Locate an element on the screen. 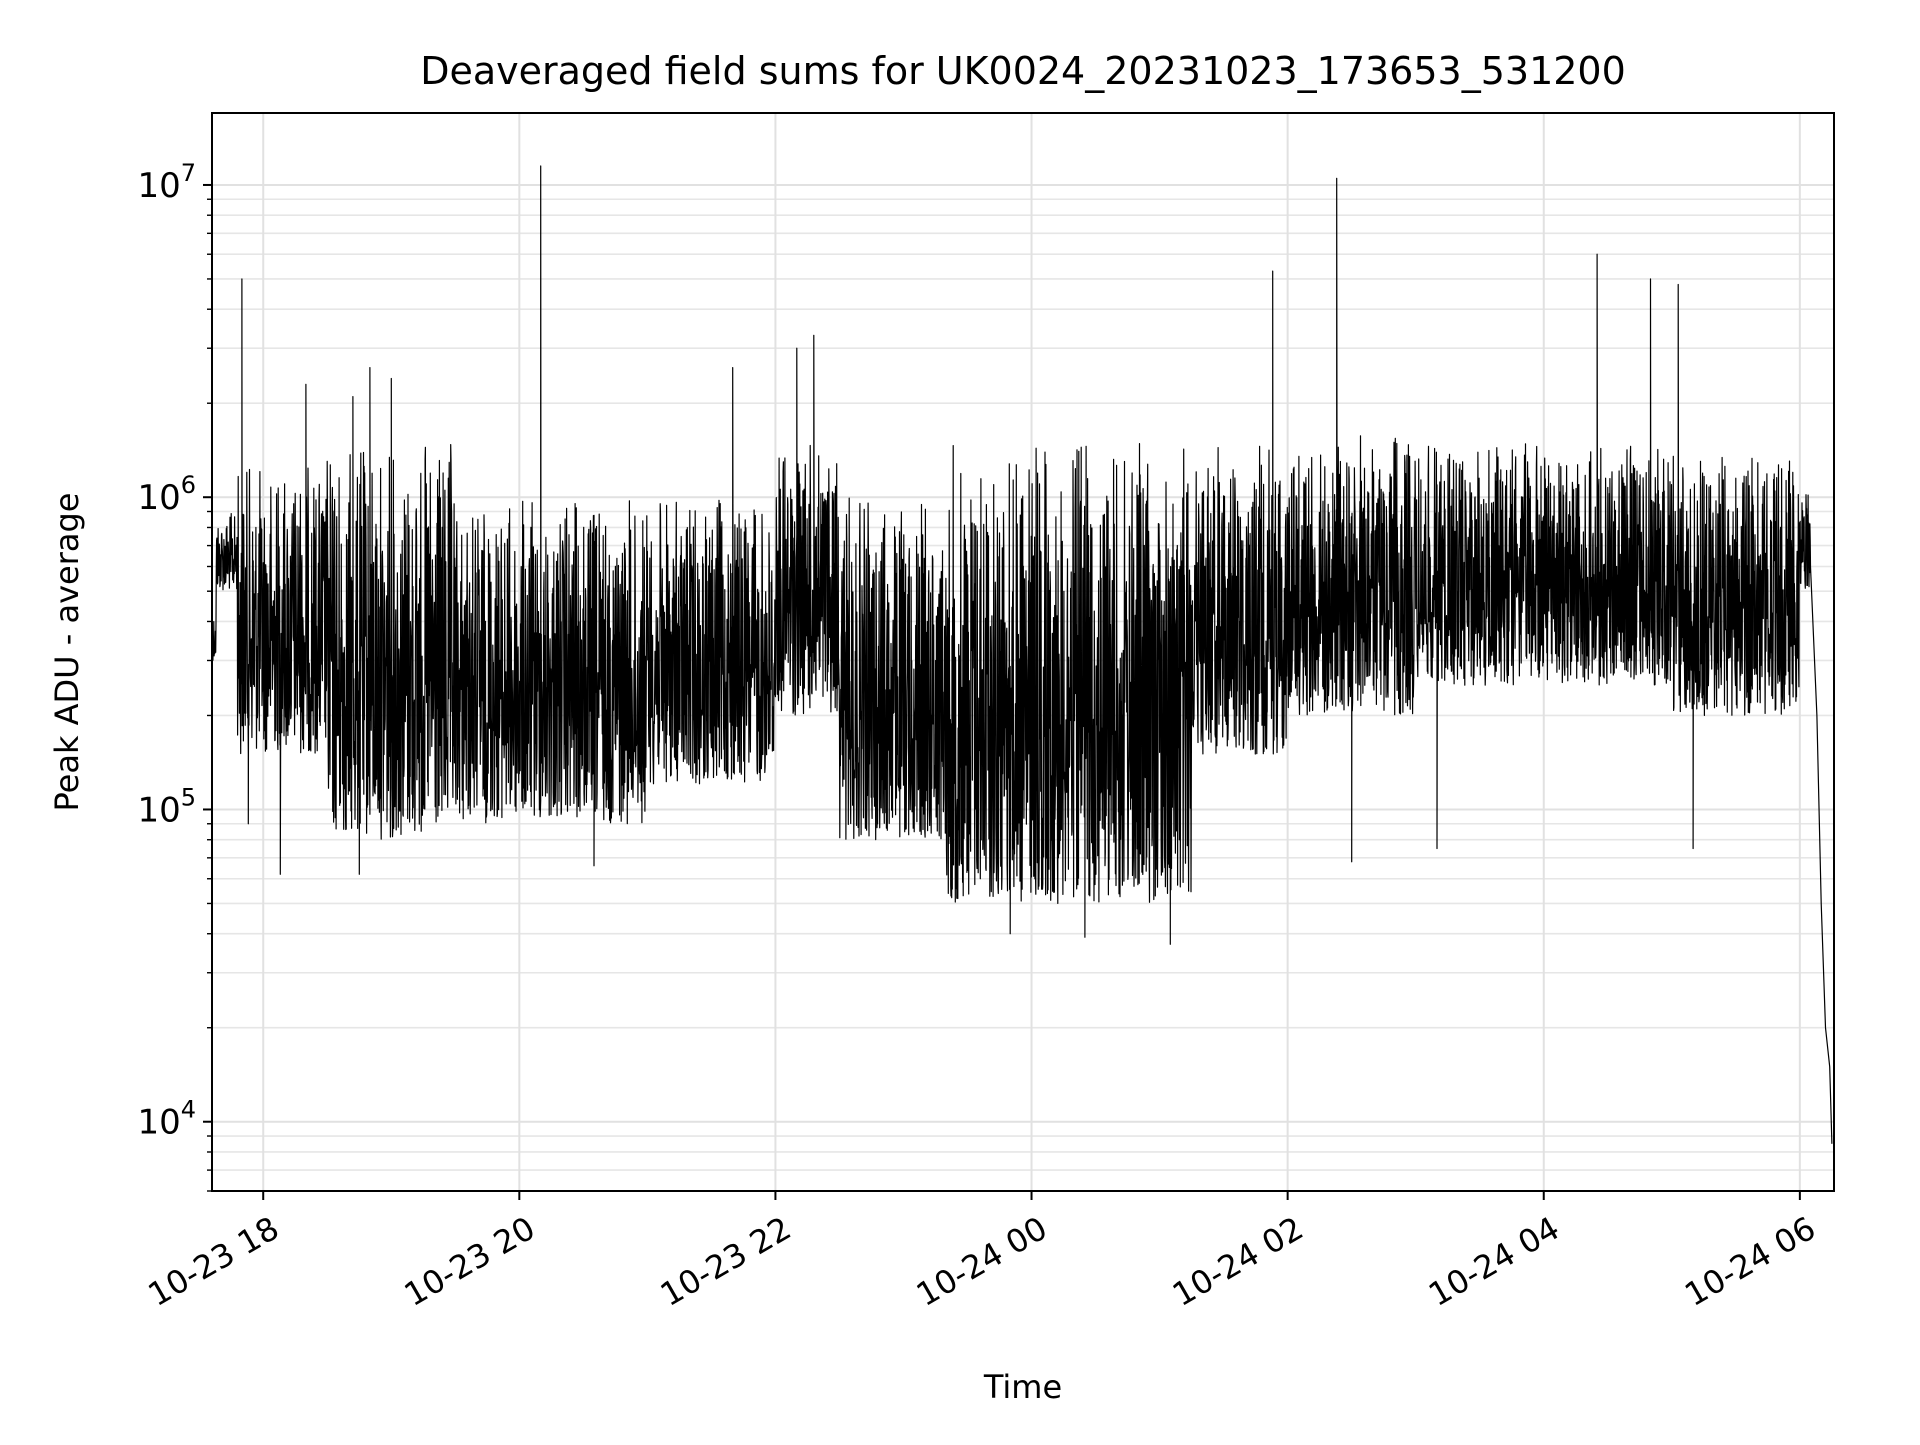 The image size is (1920, 1445). y-tick-label: 10⁴ is located at coordinates (166, 1119).